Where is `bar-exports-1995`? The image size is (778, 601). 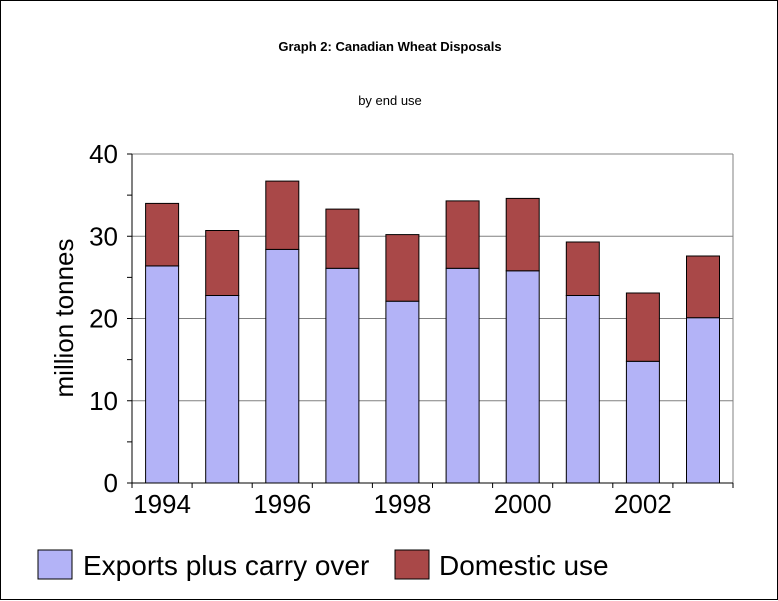
bar-exports-1995 is located at coordinates (222, 389).